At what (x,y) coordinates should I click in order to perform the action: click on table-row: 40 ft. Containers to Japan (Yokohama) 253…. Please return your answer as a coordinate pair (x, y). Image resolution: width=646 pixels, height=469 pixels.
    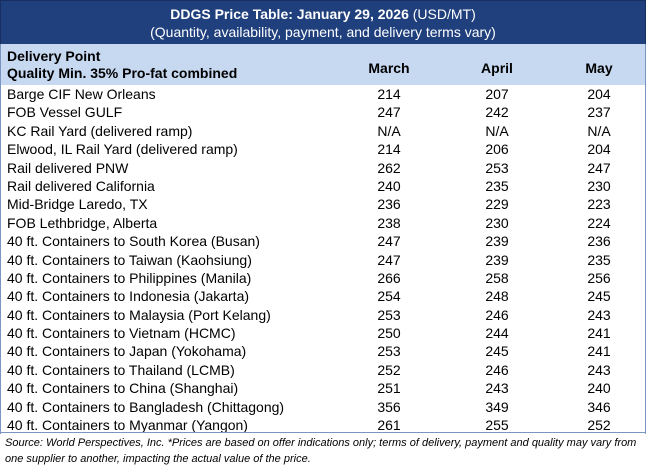
    Looking at the image, I should click on (323, 351).